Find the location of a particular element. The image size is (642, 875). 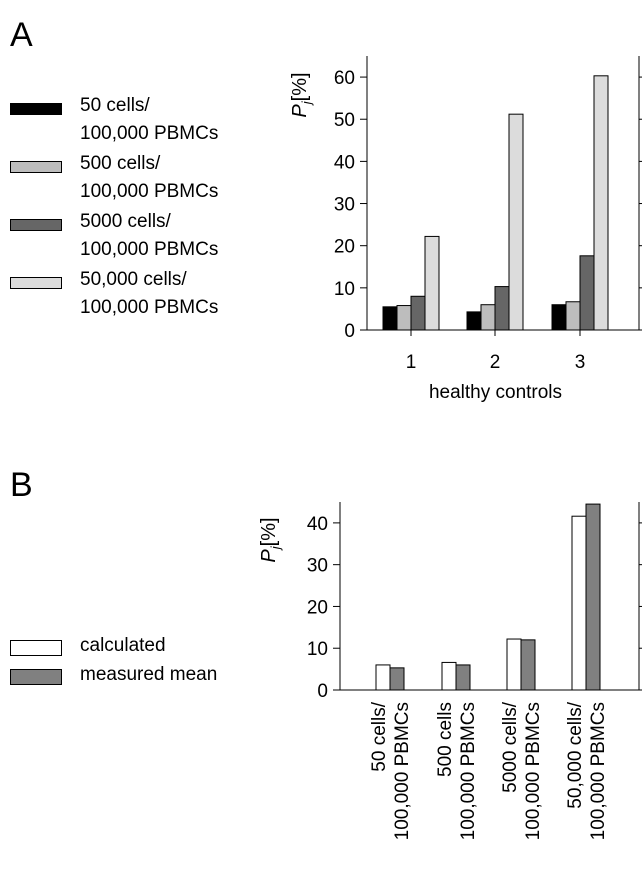

legend-swatch-a2 is located at coordinates (36, 225).